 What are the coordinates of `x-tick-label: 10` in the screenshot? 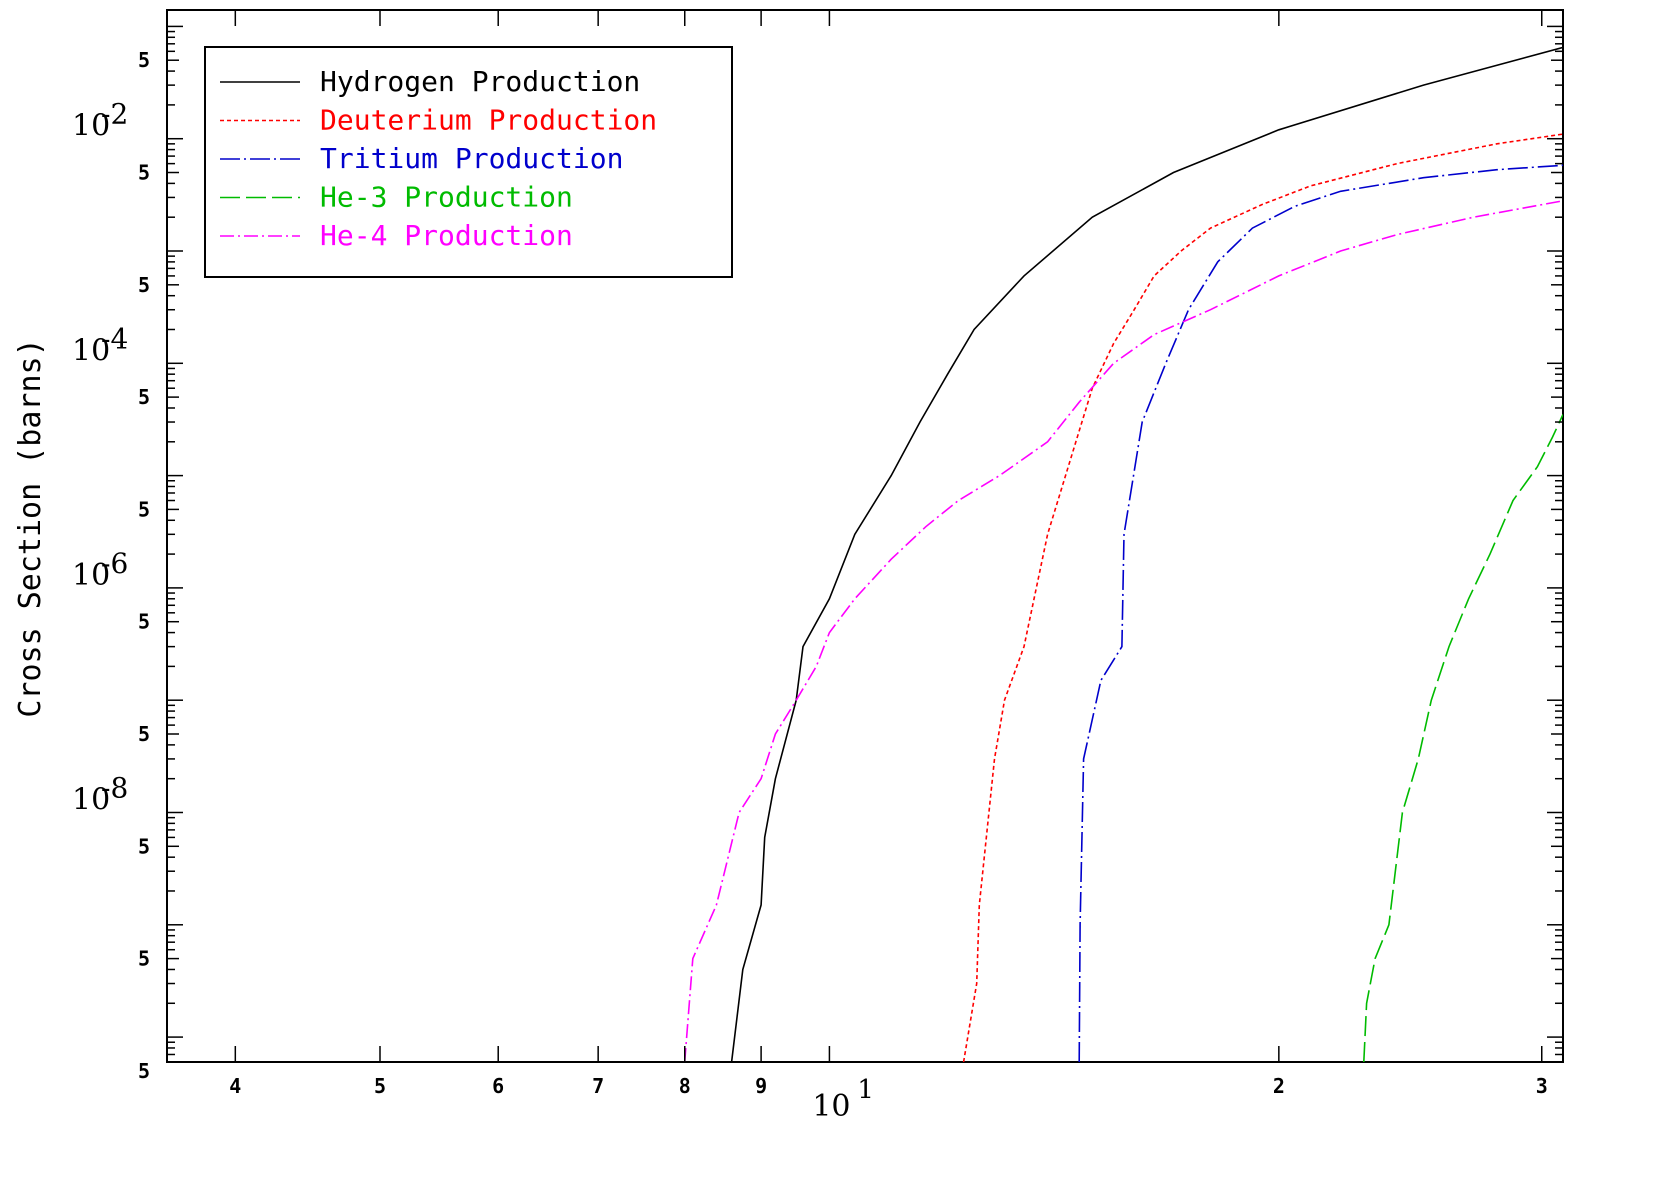 It's located at (831, 1106).